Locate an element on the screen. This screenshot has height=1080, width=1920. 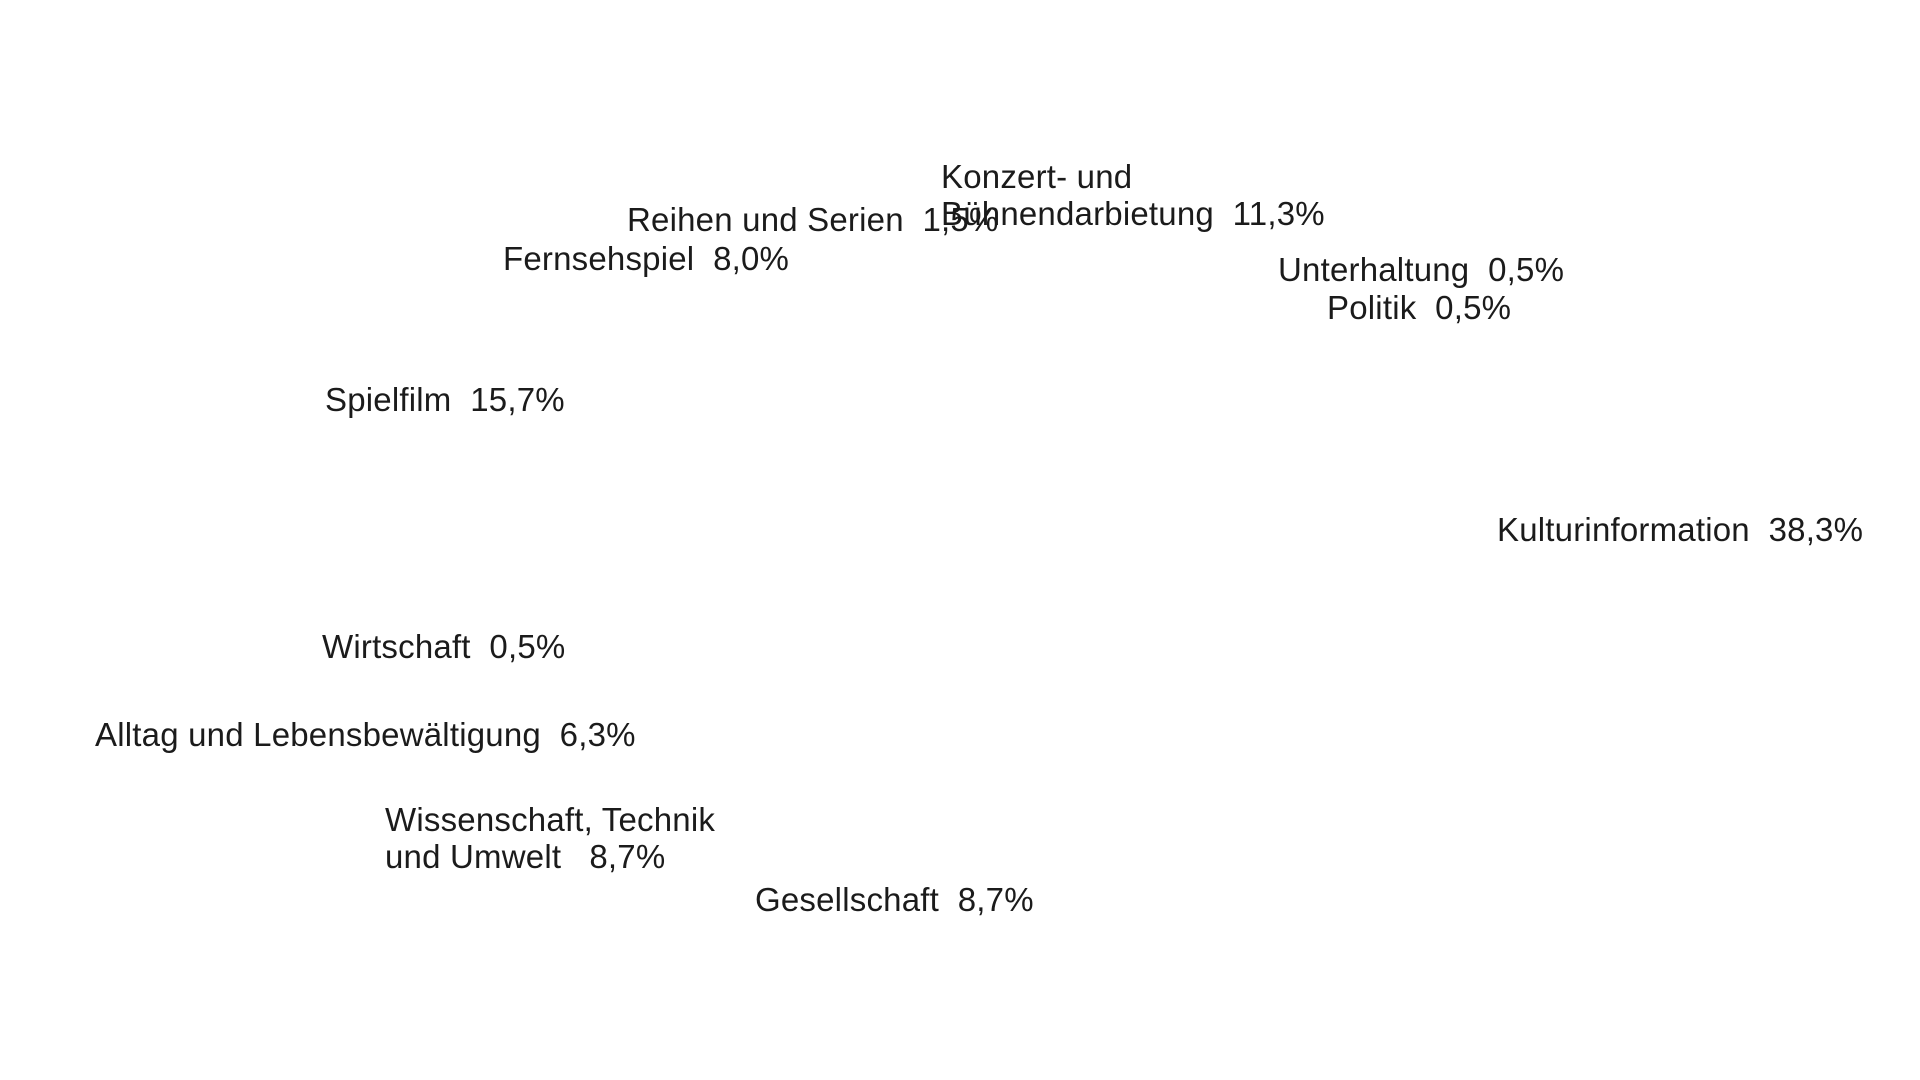
slice-label-wirtschaft: Wirtschaft 0,5% is located at coordinates (443, 646).